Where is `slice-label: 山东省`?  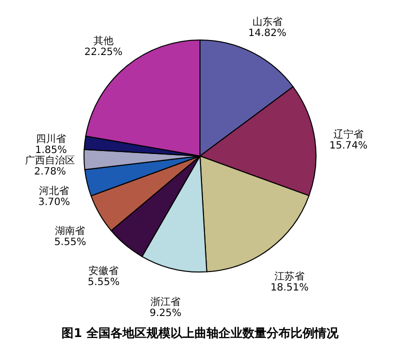
slice-label: 山东省 is located at coordinates (267, 22).